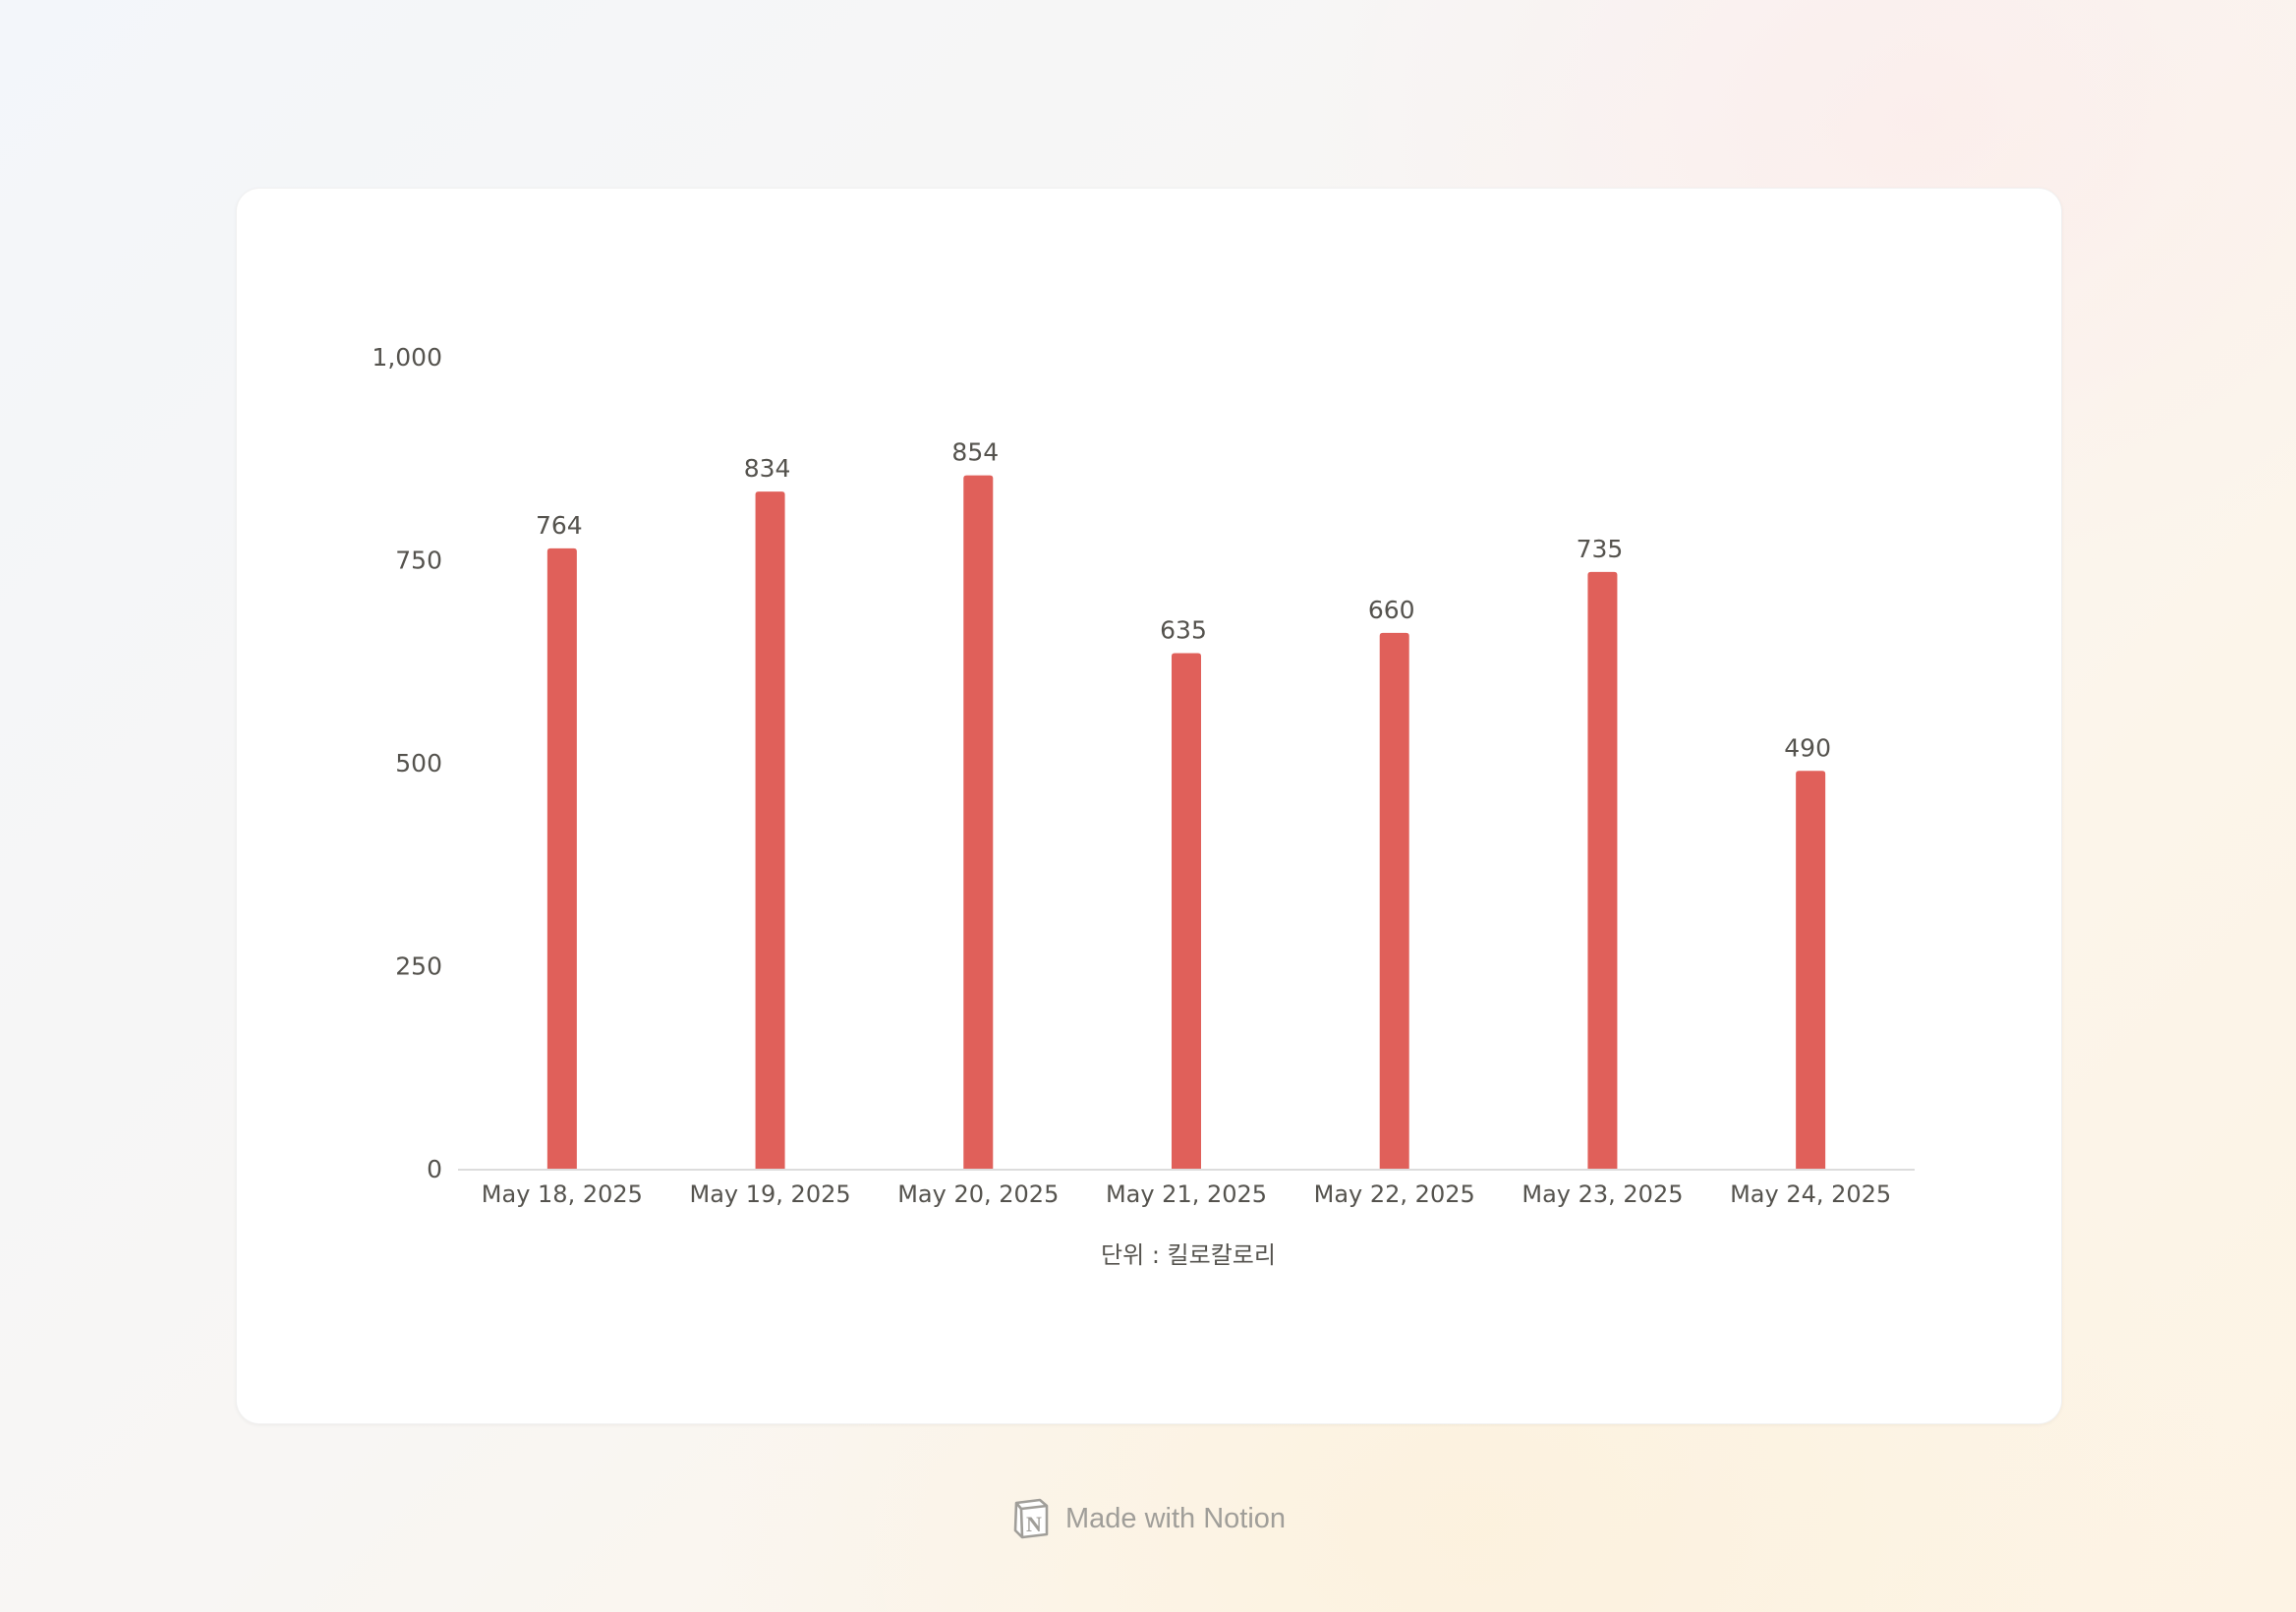 The width and height of the screenshot is (2296, 1612). I want to click on x-tick-label: May 22, 2025, so click(1394, 1194).